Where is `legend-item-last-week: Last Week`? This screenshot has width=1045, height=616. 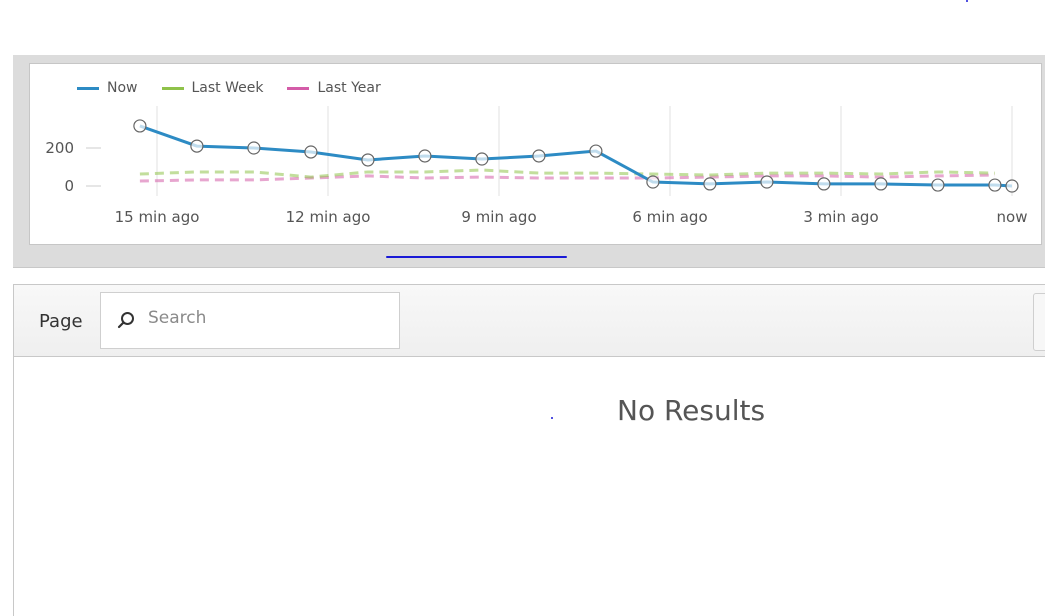 legend-item-last-week: Last Week is located at coordinates (212, 88).